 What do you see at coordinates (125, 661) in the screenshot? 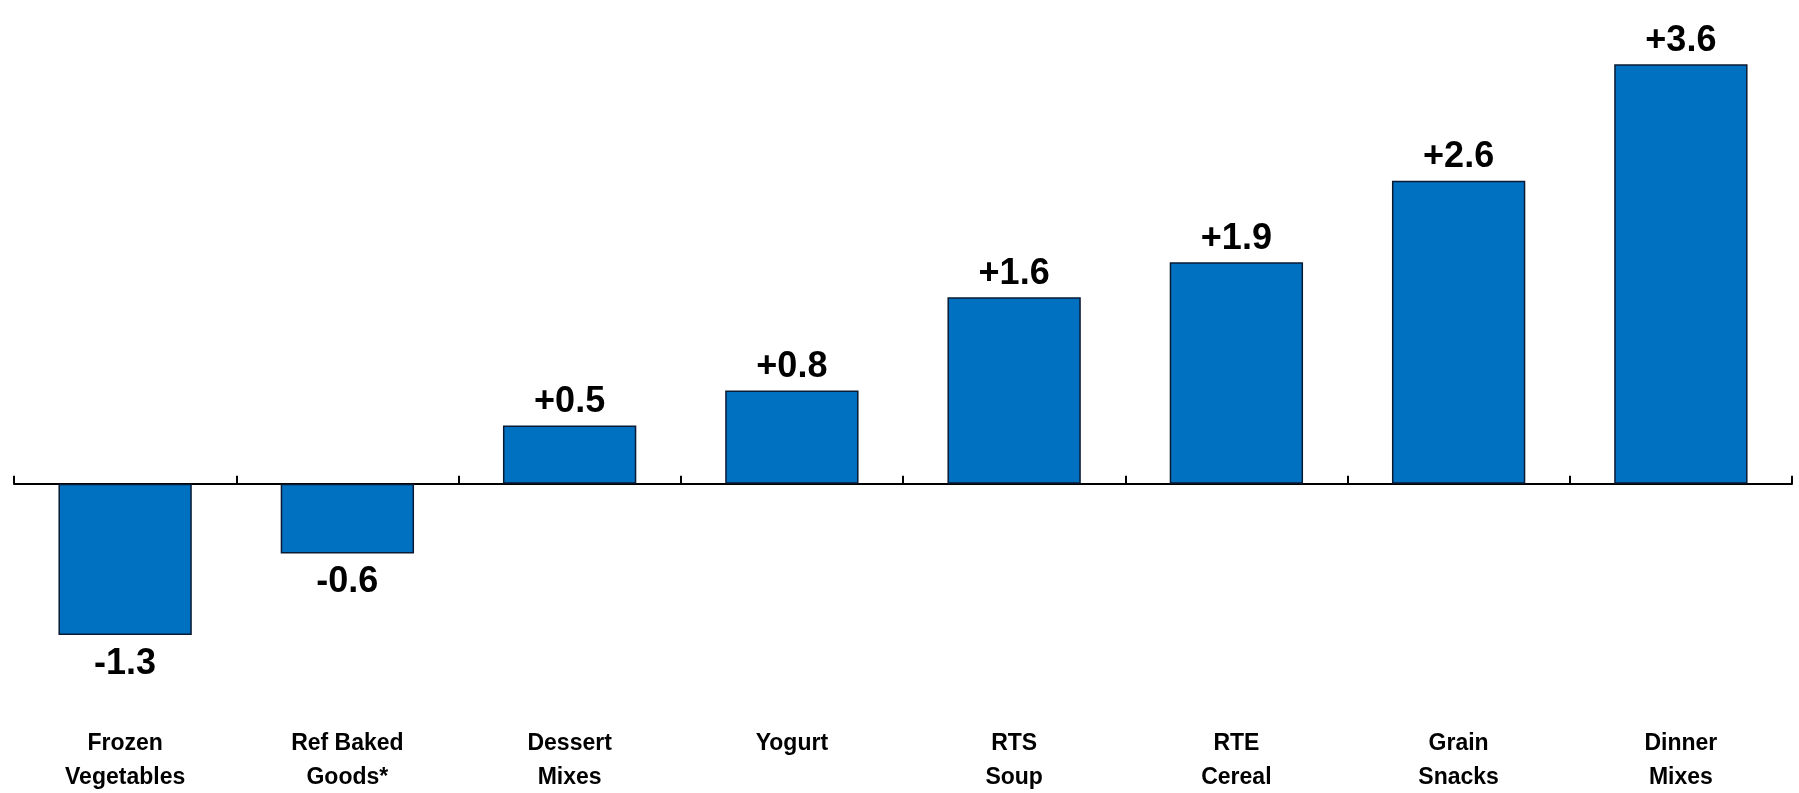
I see `data-label: -1.3` at bounding box center [125, 661].